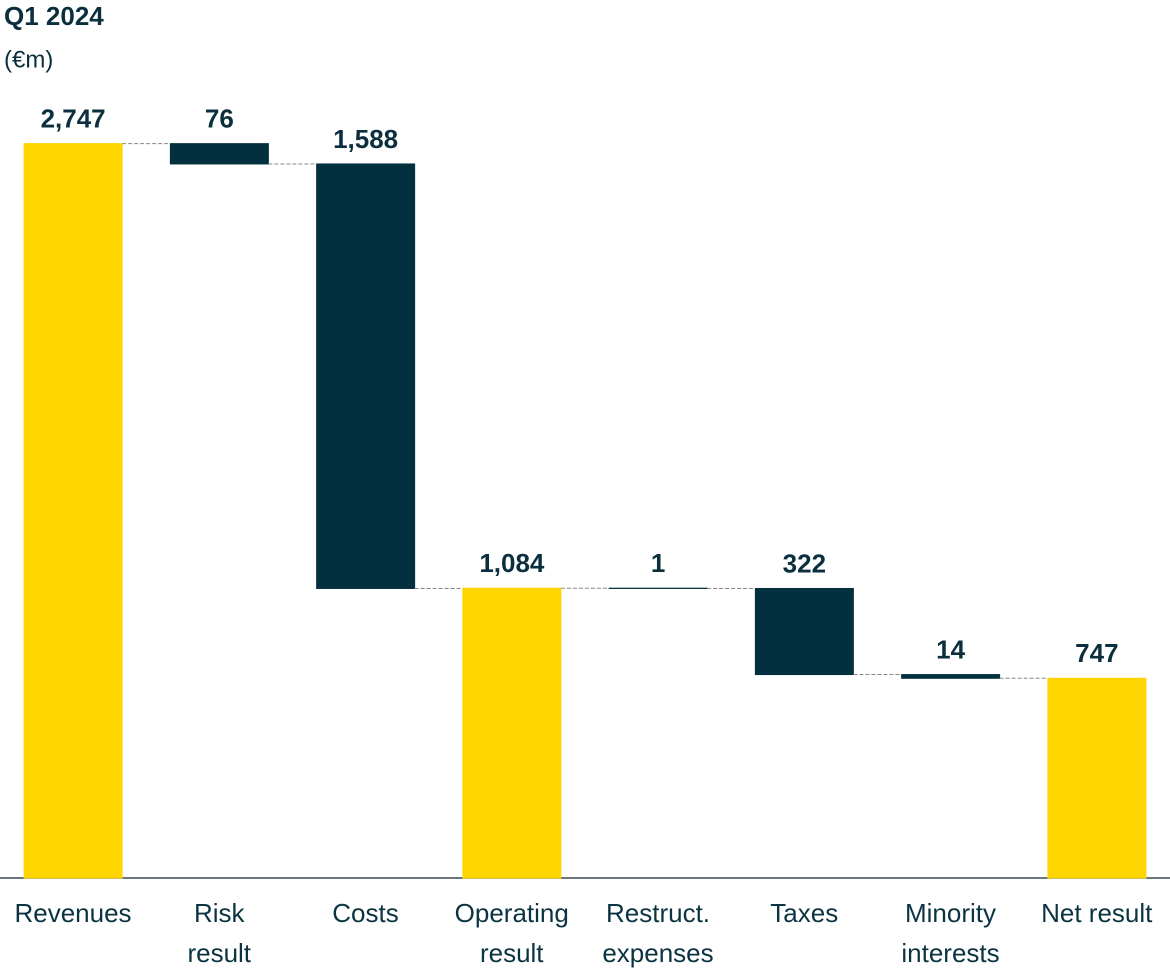 Image resolution: width=1170 pixels, height=970 pixels. Describe the element at coordinates (511, 933) in the screenshot. I see `x-tick-label: Operating result` at that location.